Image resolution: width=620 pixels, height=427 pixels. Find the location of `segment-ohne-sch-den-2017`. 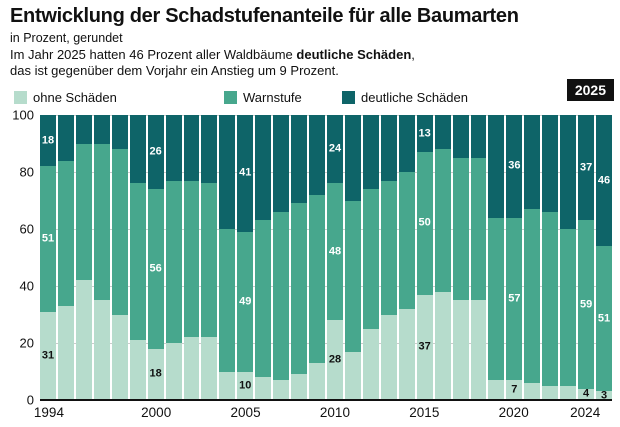

segment-ohne-sch-den-2017 is located at coordinates (460, 350).